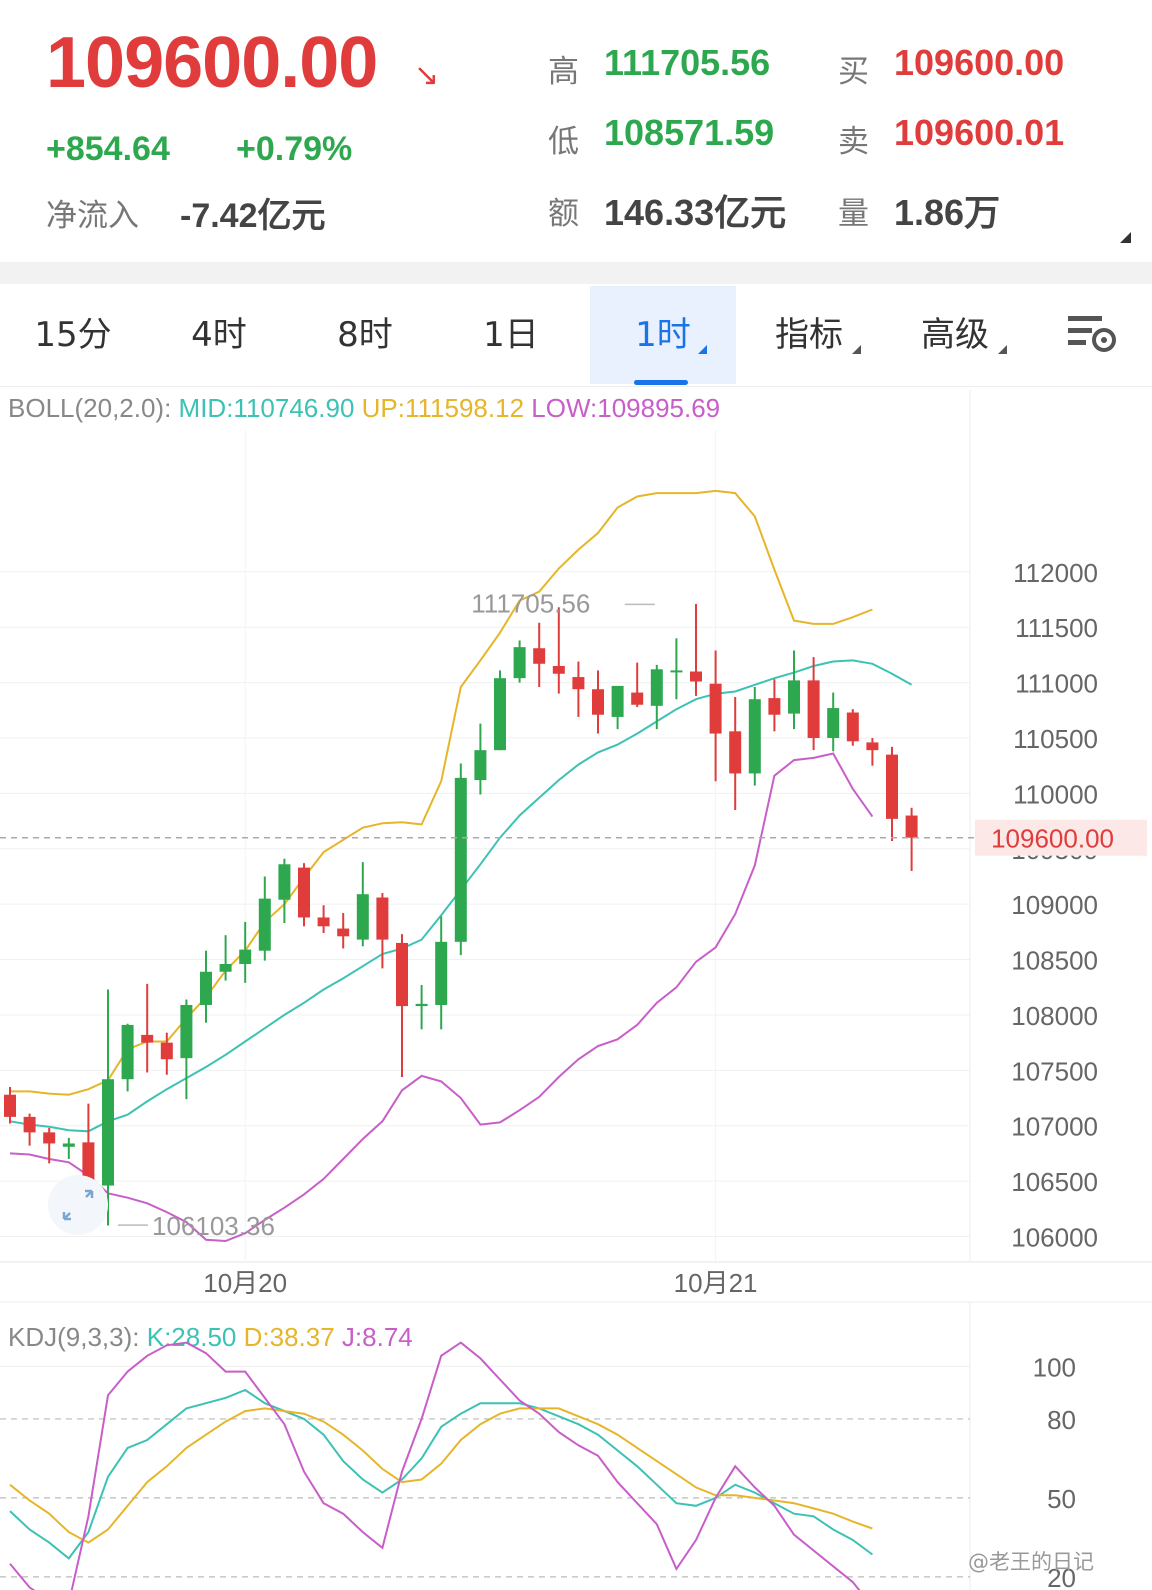 Image resolution: width=1152 pixels, height=1590 pixels. What do you see at coordinates (92, 216) in the screenshot?
I see `net-inflow-label: 净流入` at bounding box center [92, 216].